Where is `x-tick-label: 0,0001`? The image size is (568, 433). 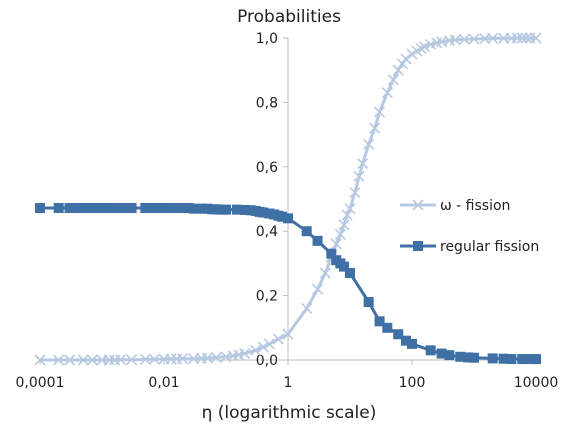 x-tick-label: 0,0001 is located at coordinates (40, 383).